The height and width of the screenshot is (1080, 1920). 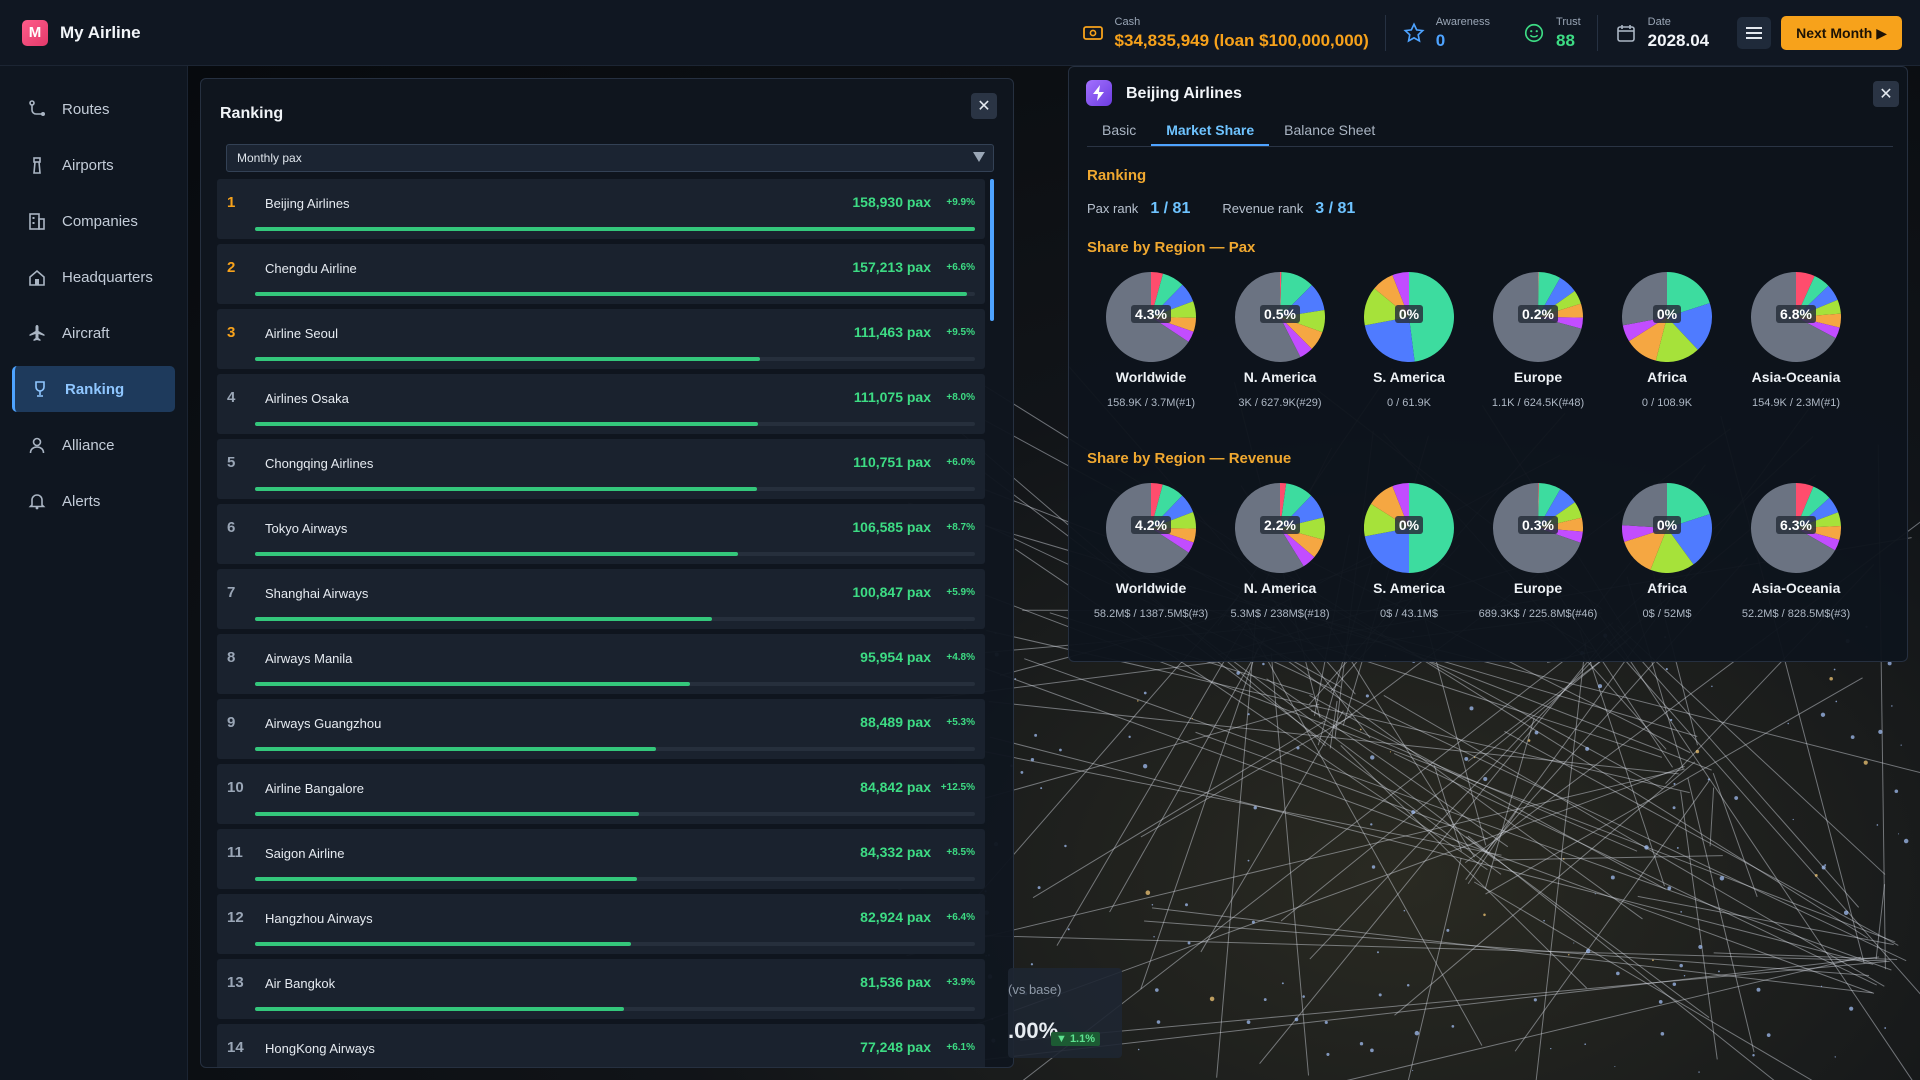 What do you see at coordinates (1538, 551) in the screenshot?
I see `pie-chart-europe: 0.3% Europe 689.3K$ / 225.8M$(#46)` at bounding box center [1538, 551].